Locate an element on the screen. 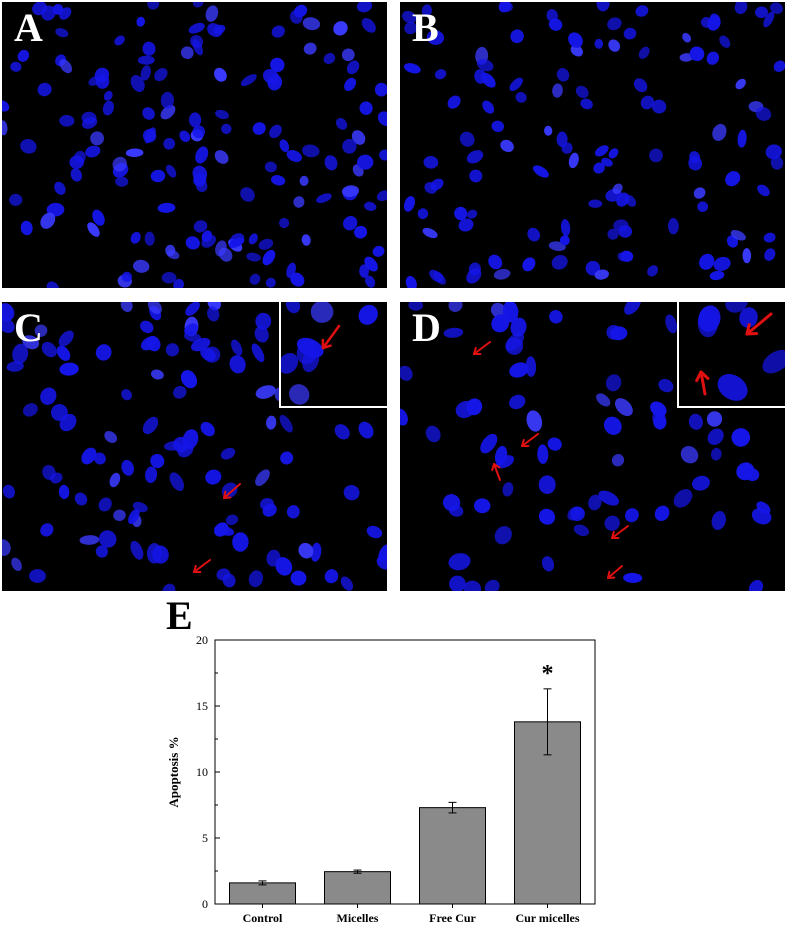  micrograph-panel-b: B is located at coordinates (592, 145).